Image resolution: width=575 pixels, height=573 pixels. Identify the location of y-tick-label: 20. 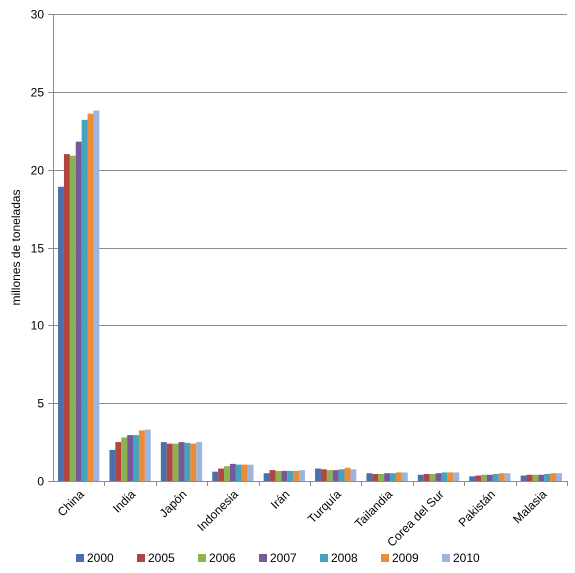
(38, 171).